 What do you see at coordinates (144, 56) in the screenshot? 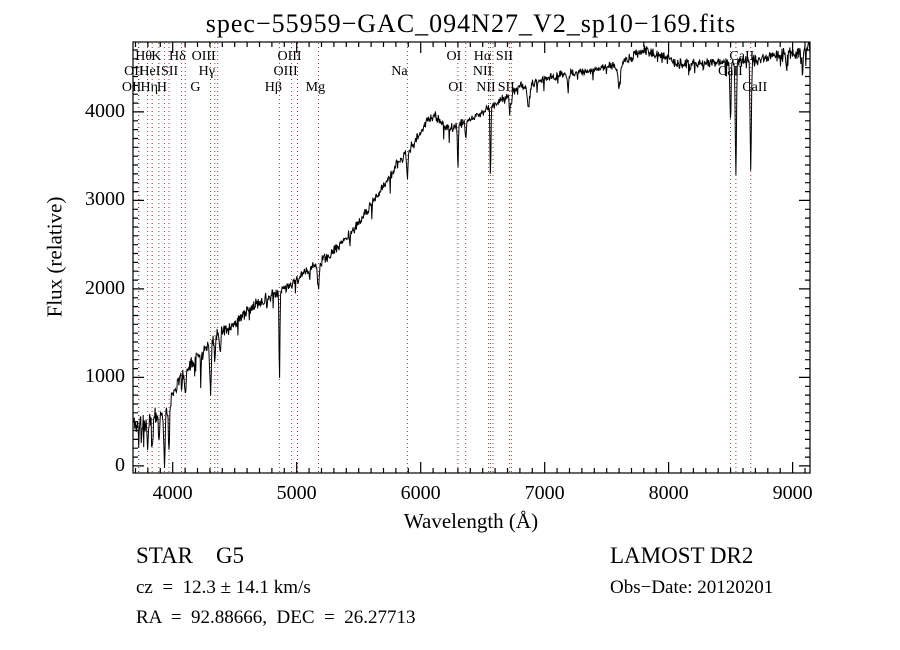
I see `spectral-line-label: Hθ` at bounding box center [144, 56].